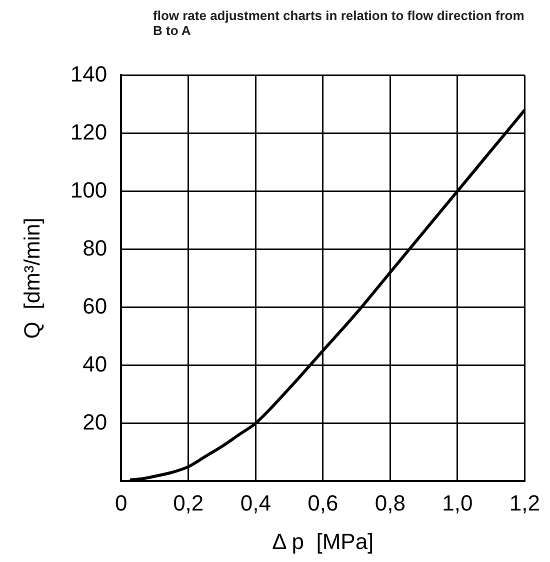  I want to click on y-tick-label: 40, so click(95, 363).